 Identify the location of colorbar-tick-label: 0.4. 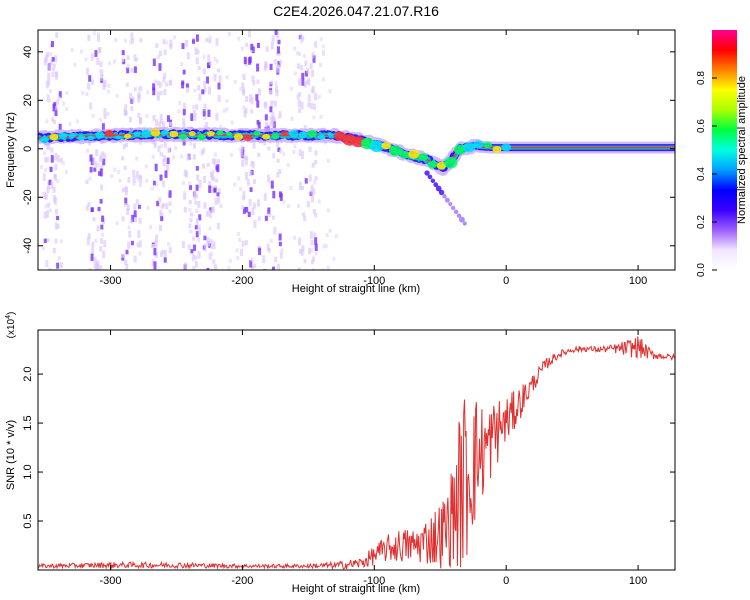
(701, 174).